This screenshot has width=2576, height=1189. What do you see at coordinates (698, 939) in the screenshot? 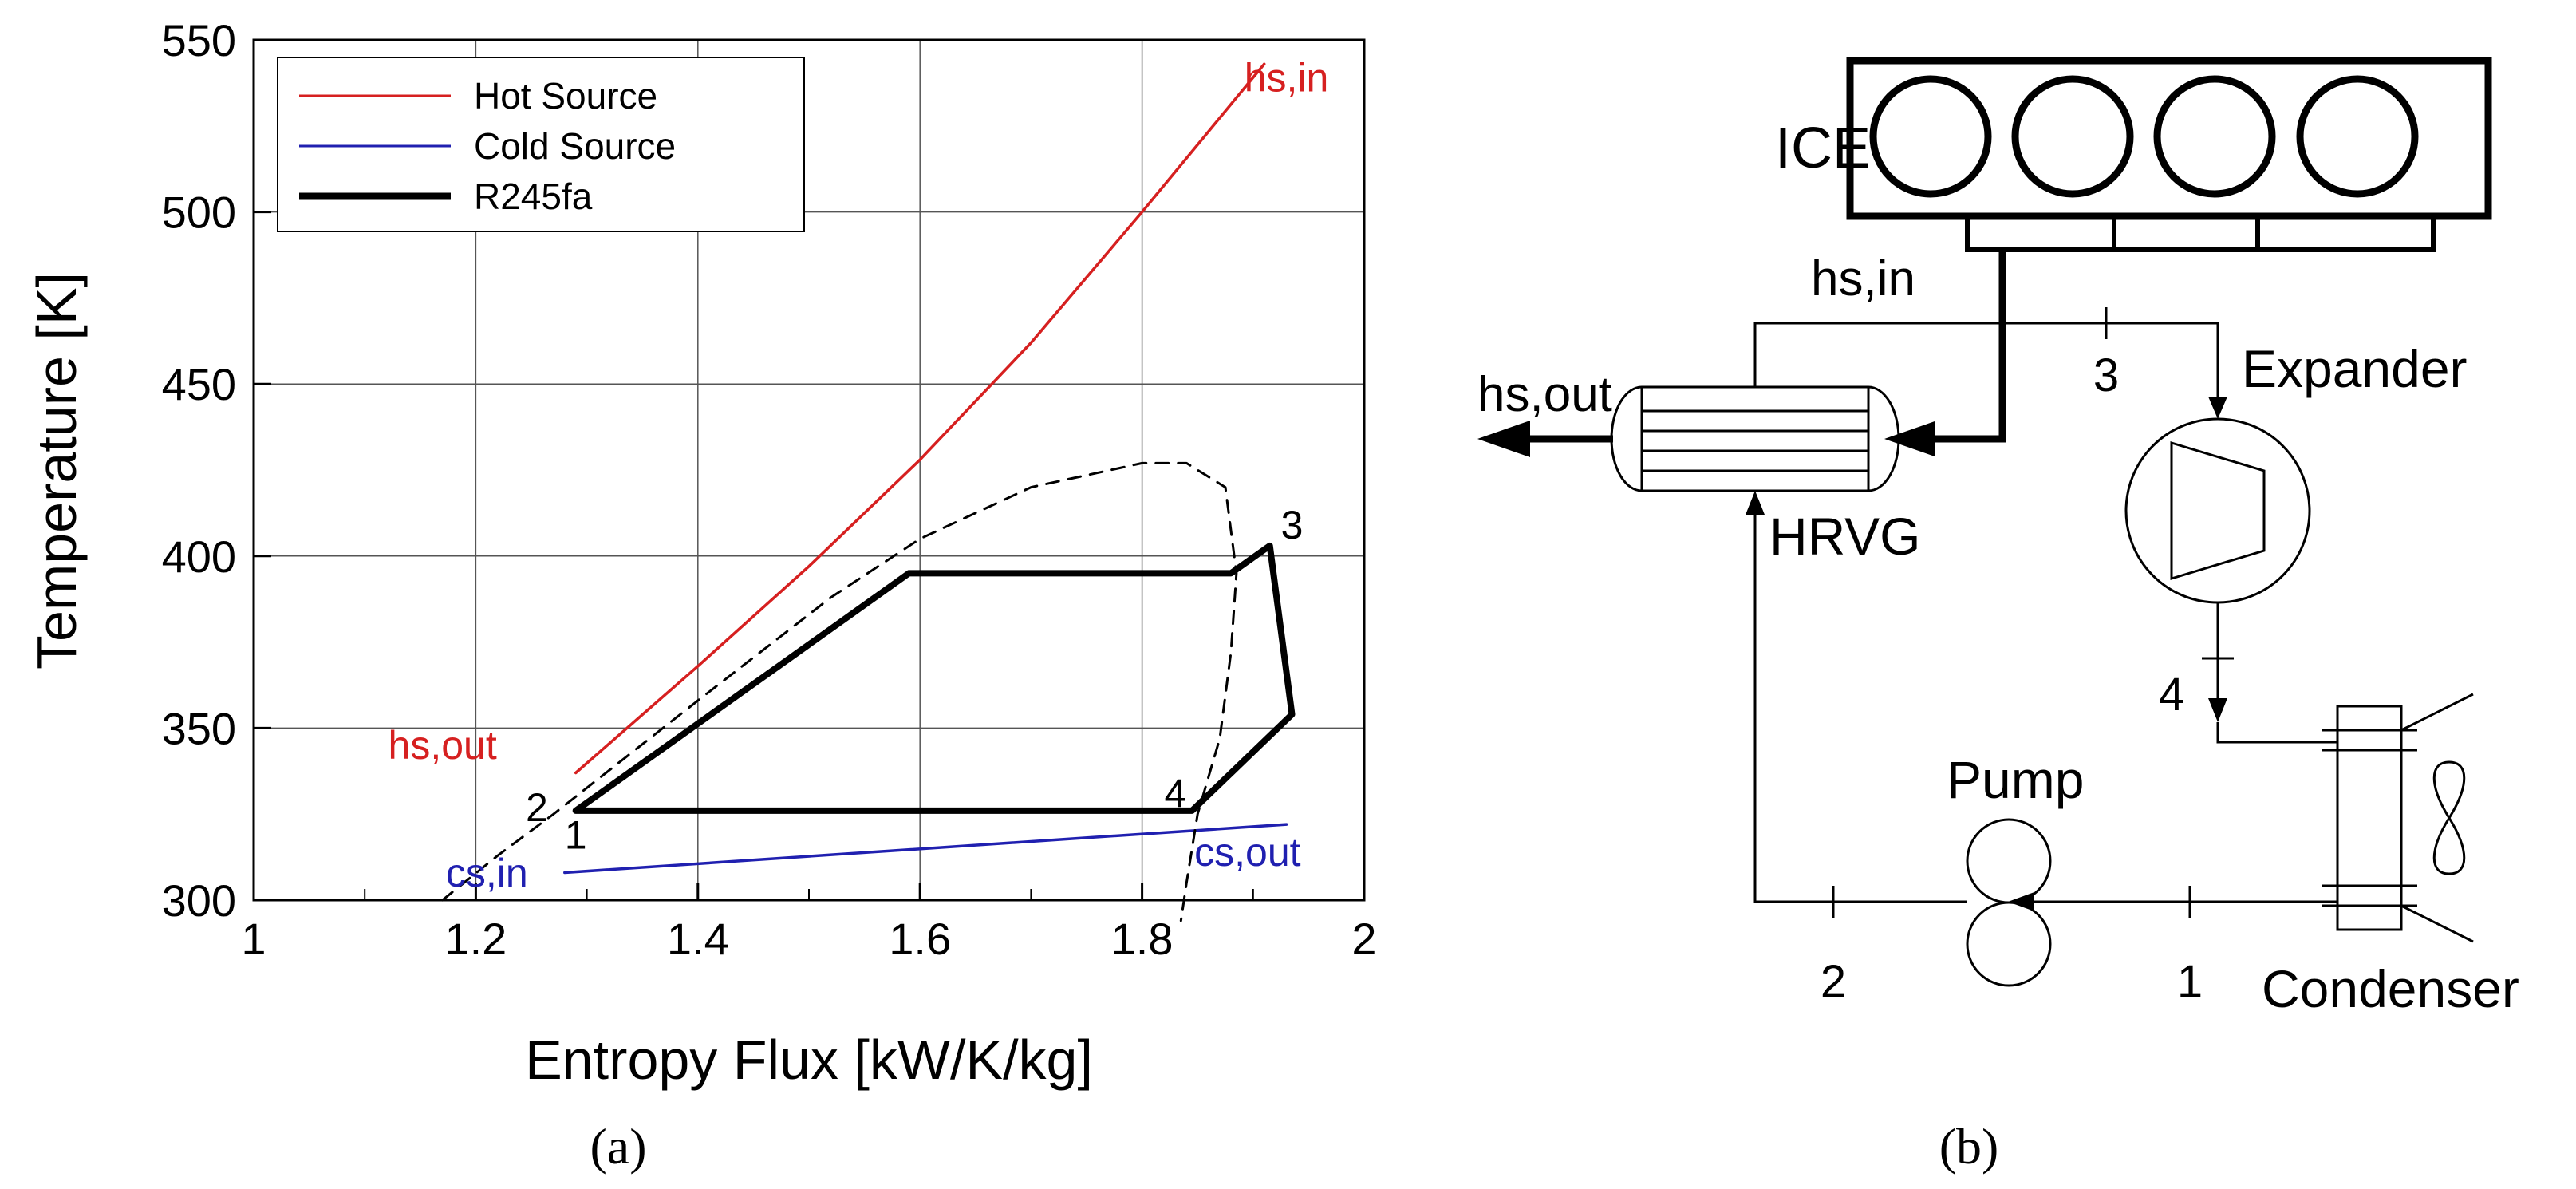
I see `x-tick-label: 1.4` at bounding box center [698, 939].